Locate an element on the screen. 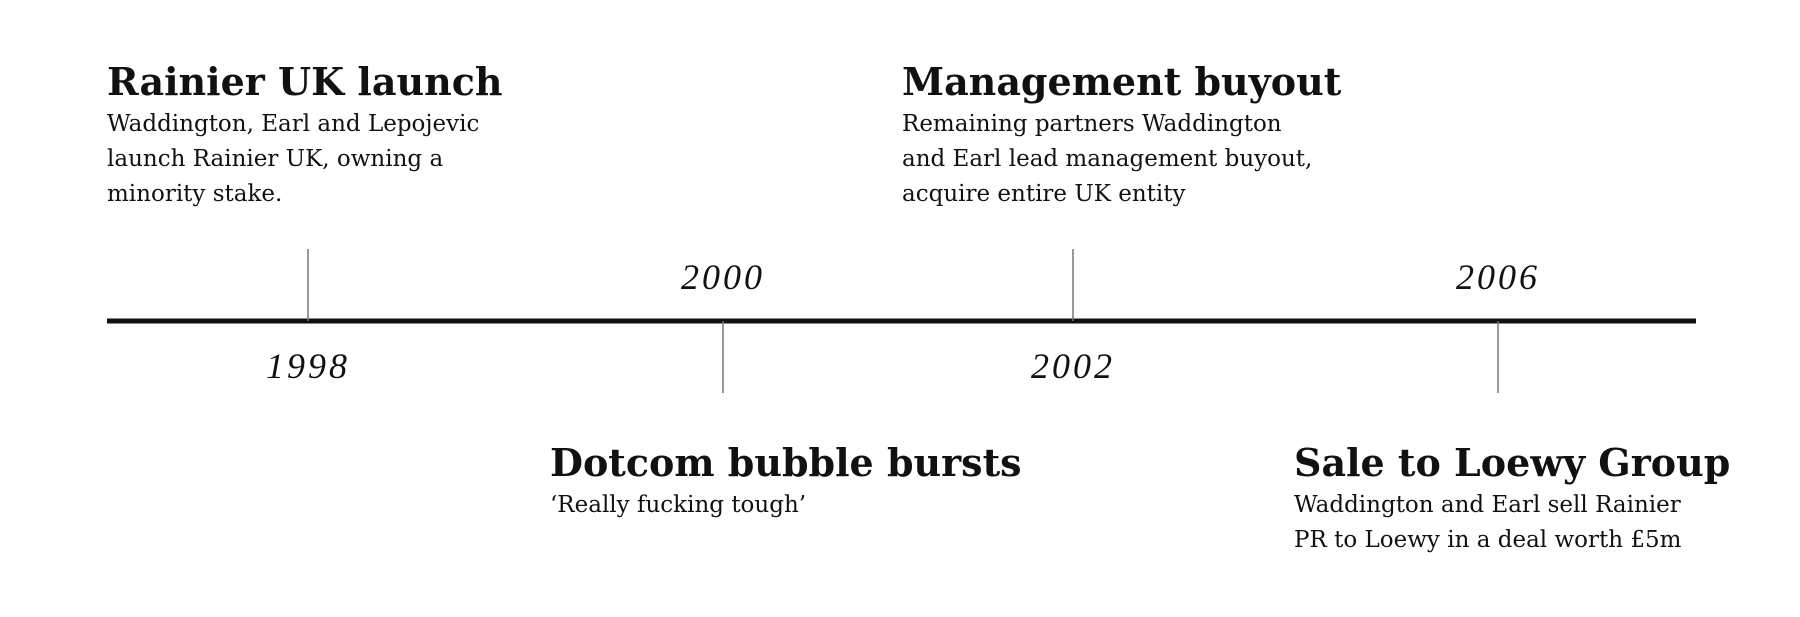  event-description: launch Rainier UK, owning a is located at coordinates (275, 159).